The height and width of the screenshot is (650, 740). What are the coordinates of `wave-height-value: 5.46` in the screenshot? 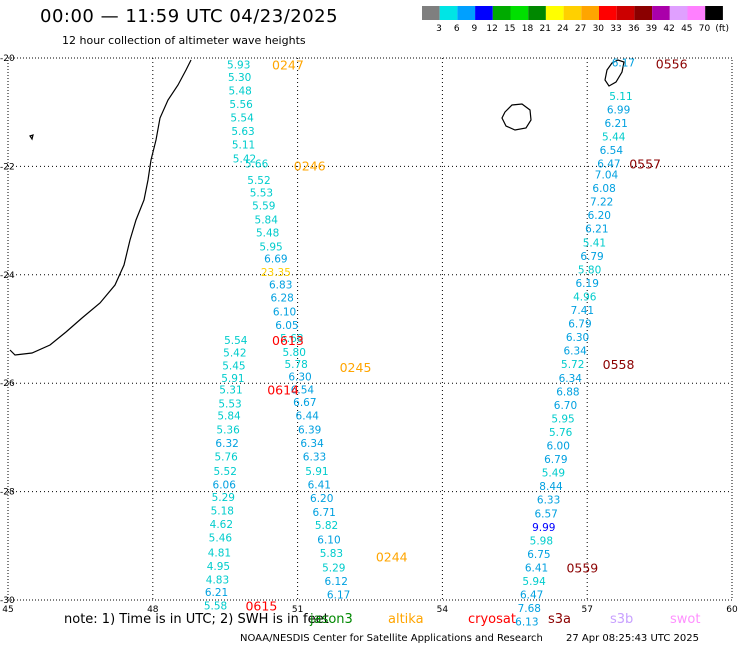 It's located at (221, 539).